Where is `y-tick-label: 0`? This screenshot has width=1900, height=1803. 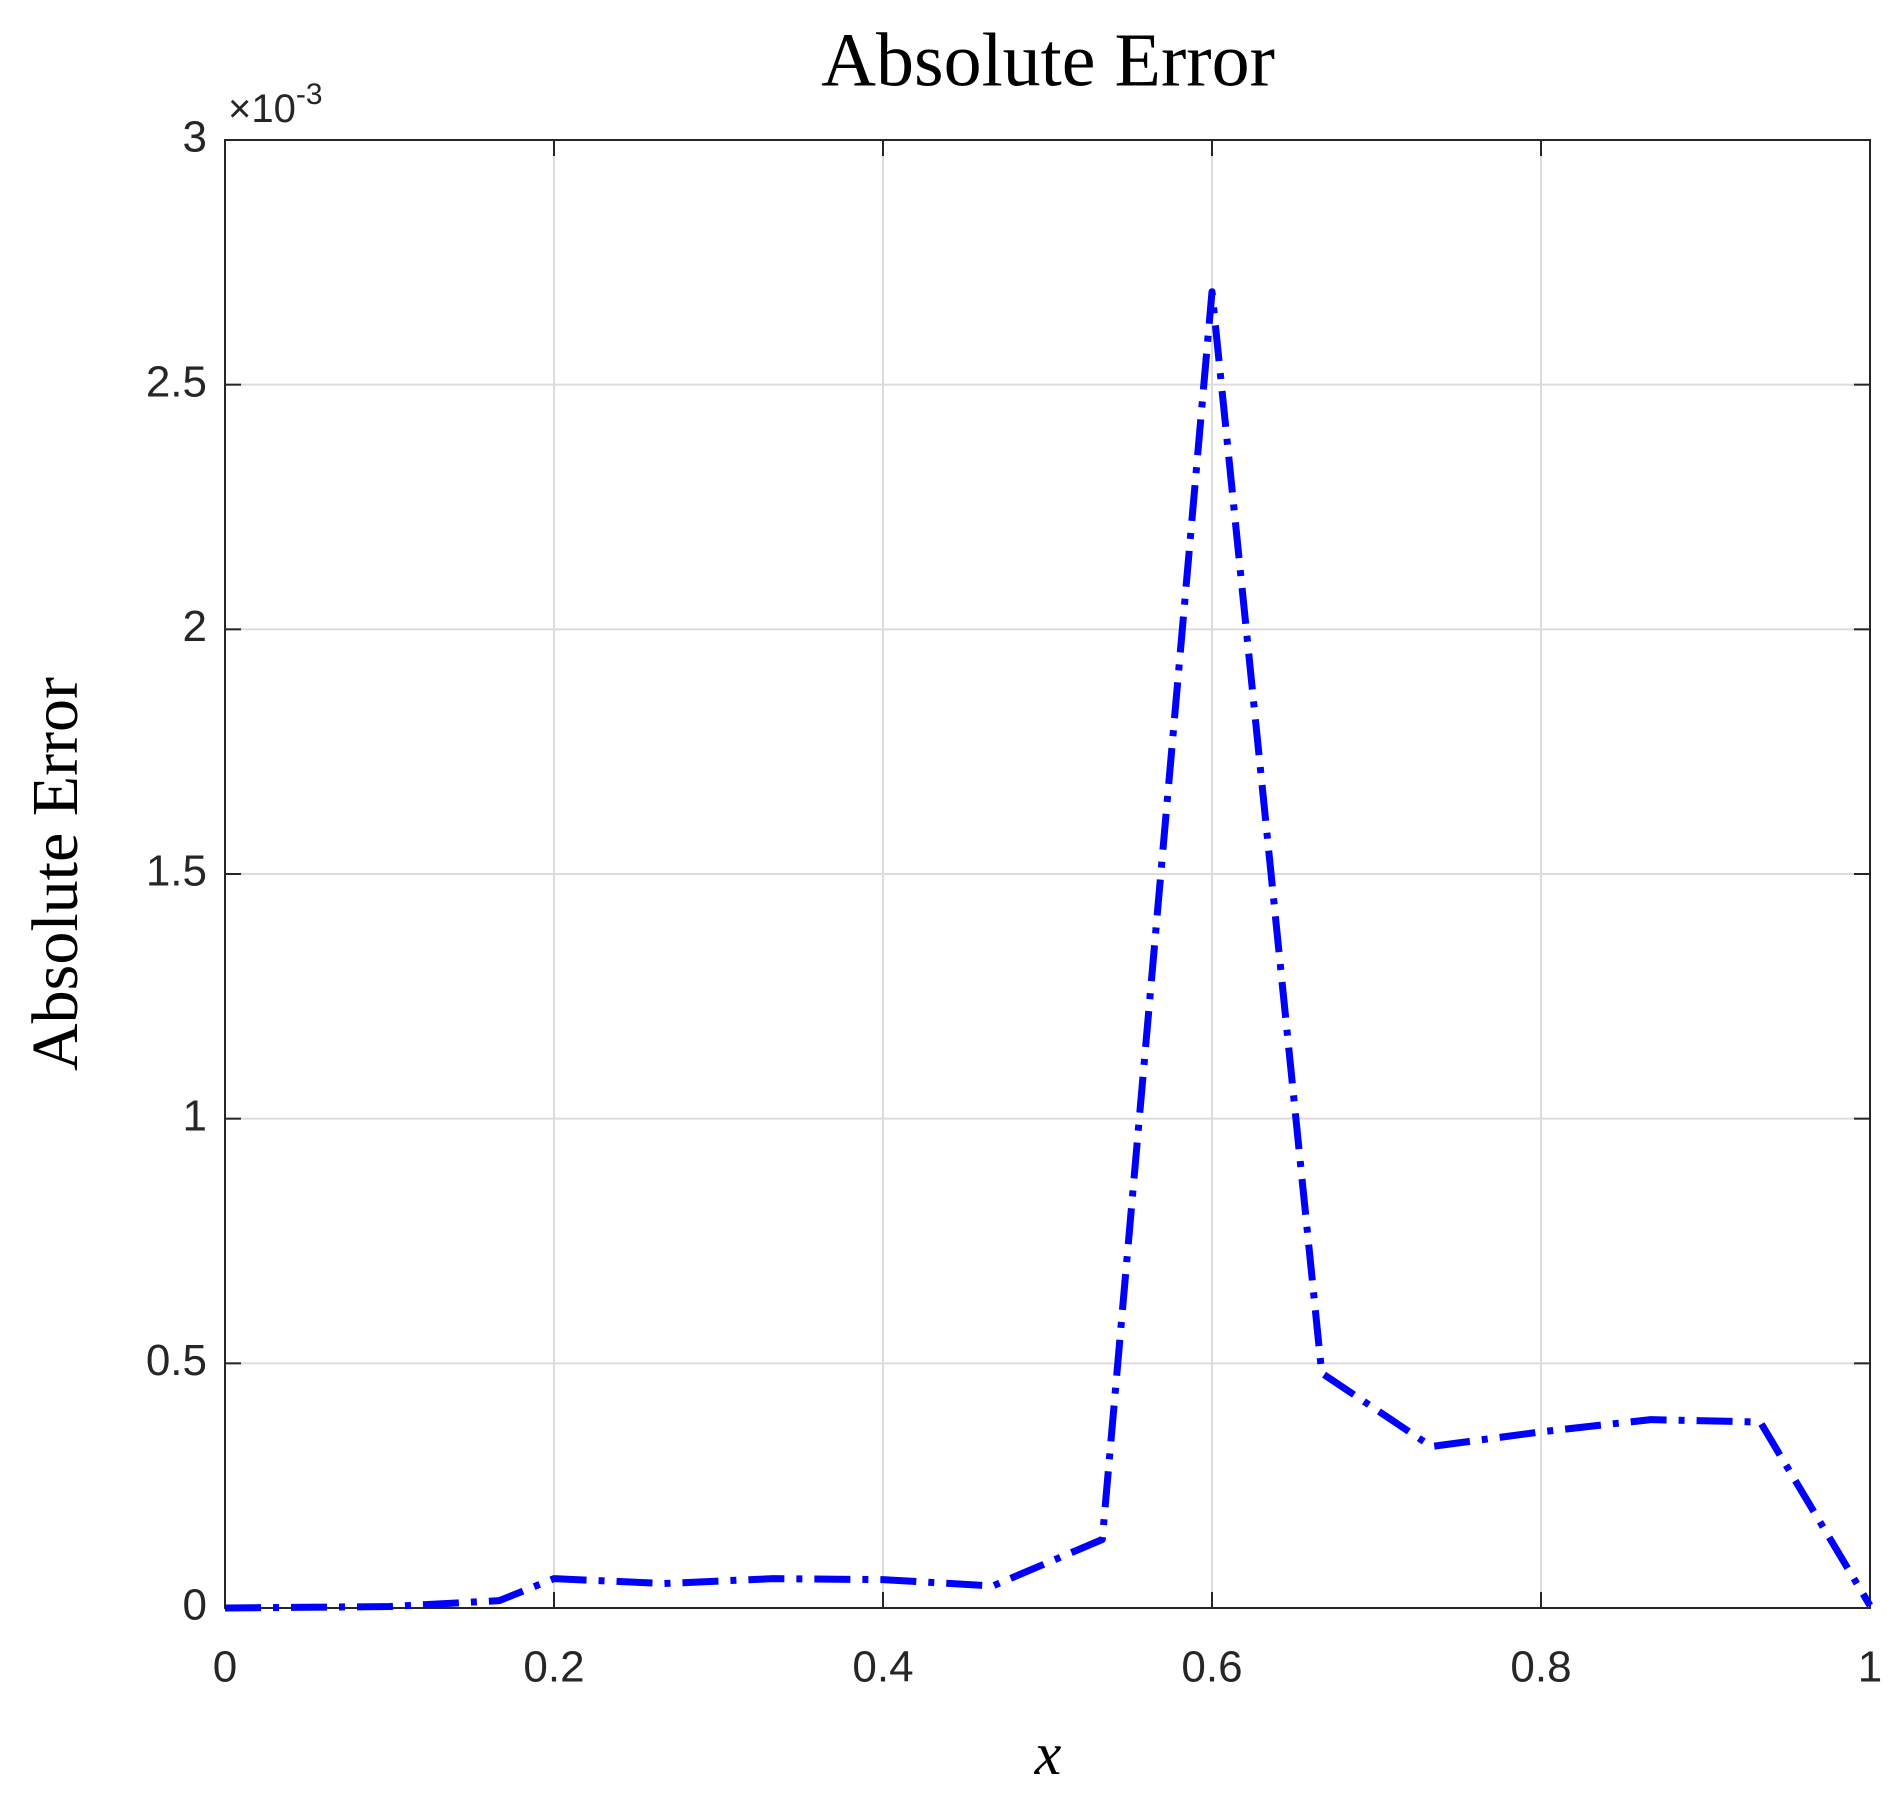
y-tick-label: 0 is located at coordinates (195, 1605).